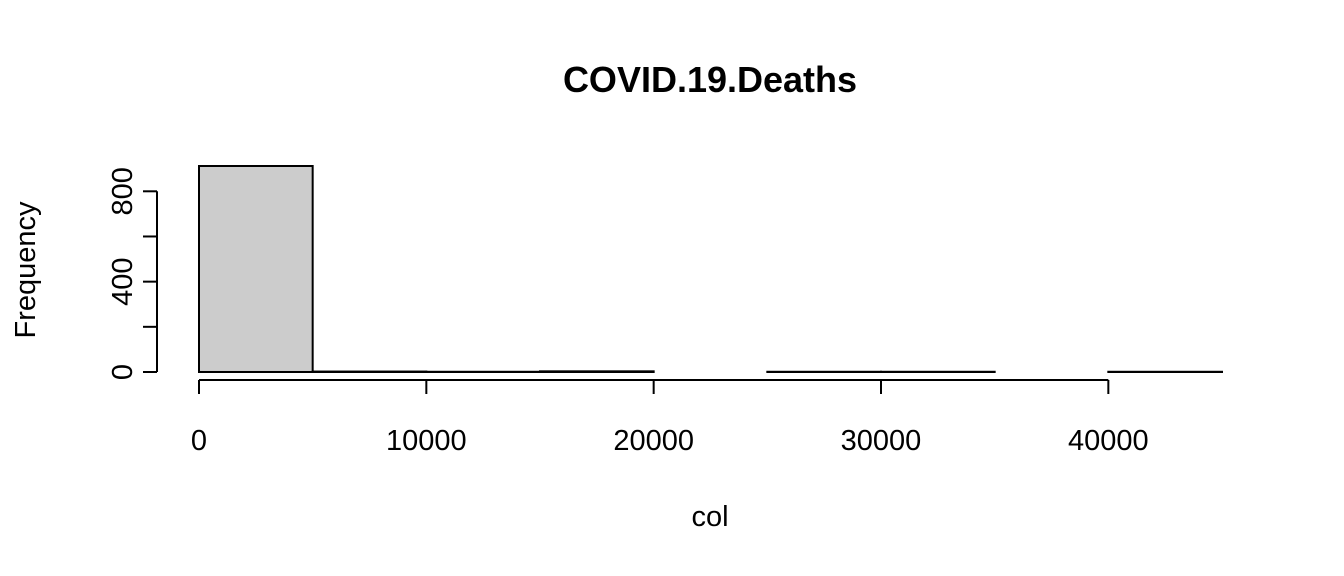 This screenshot has height=576, width=1344. What do you see at coordinates (123, 372) in the screenshot?
I see `y-tick-label: 0` at bounding box center [123, 372].